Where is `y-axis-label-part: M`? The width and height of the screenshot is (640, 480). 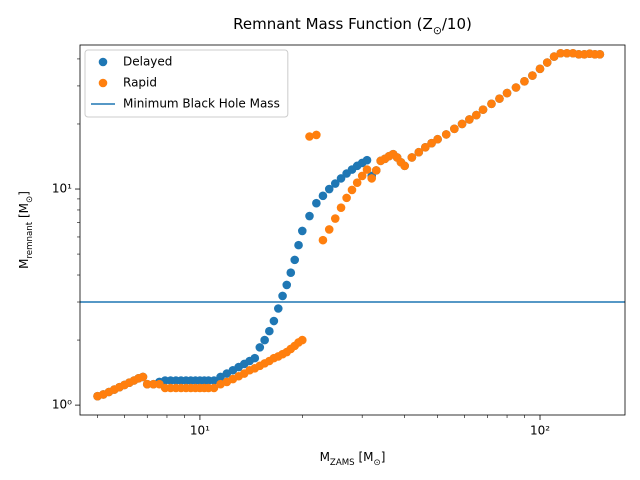
y-axis-label-part: M is located at coordinates (24, 264).